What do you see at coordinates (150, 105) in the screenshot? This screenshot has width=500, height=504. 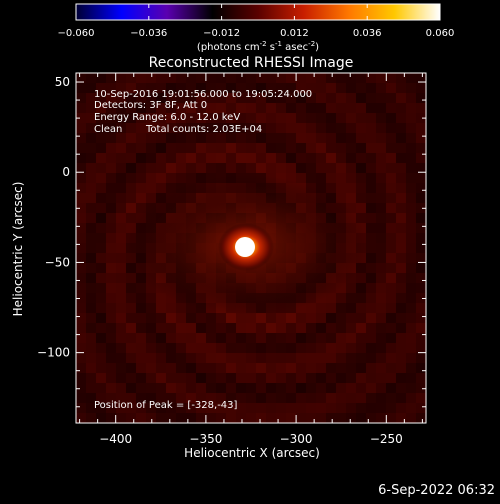 I see `annotation-detectors: Detectors: 3F 8F, Att 0` at bounding box center [150, 105].